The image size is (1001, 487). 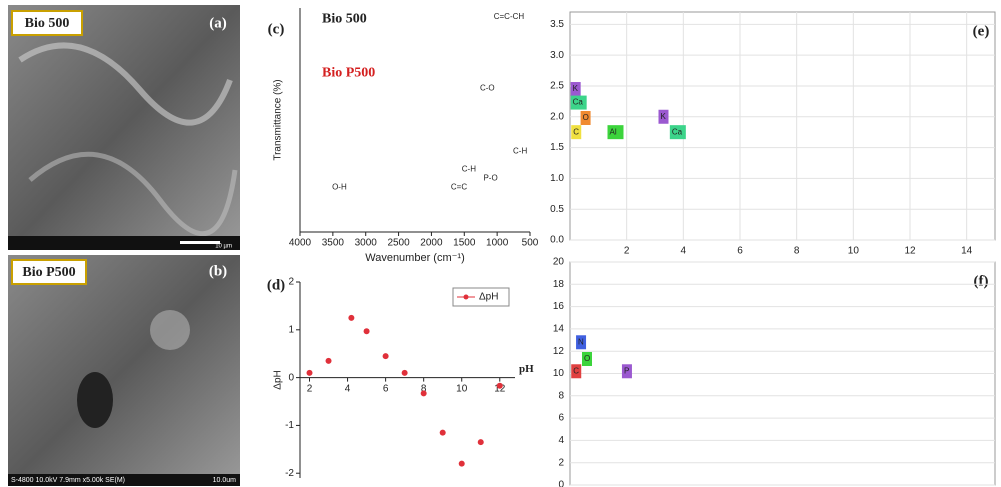 I want to click on scale-label: 10.0um, so click(x=225, y=480).